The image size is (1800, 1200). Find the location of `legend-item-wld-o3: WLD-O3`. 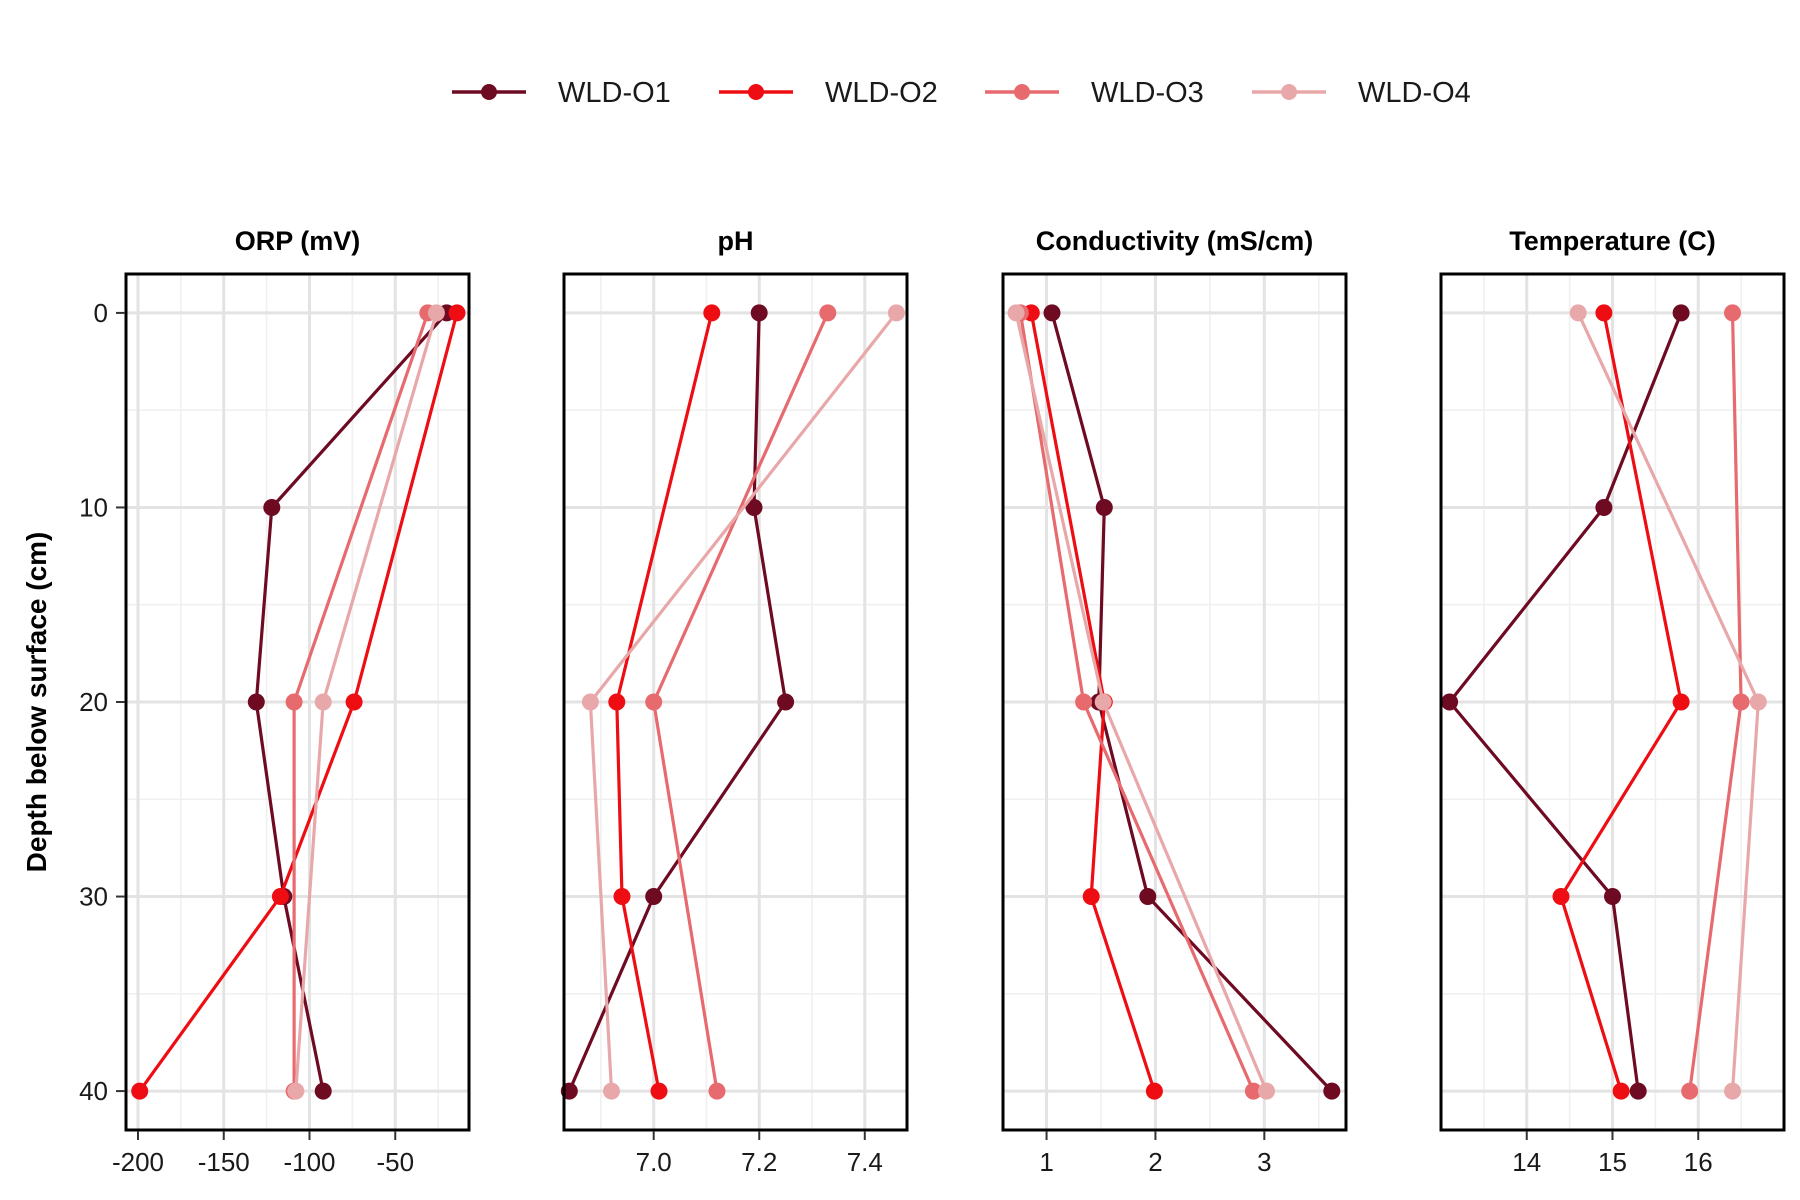

legend-item-wld-o3: WLD-O3 is located at coordinates (1094, 93).